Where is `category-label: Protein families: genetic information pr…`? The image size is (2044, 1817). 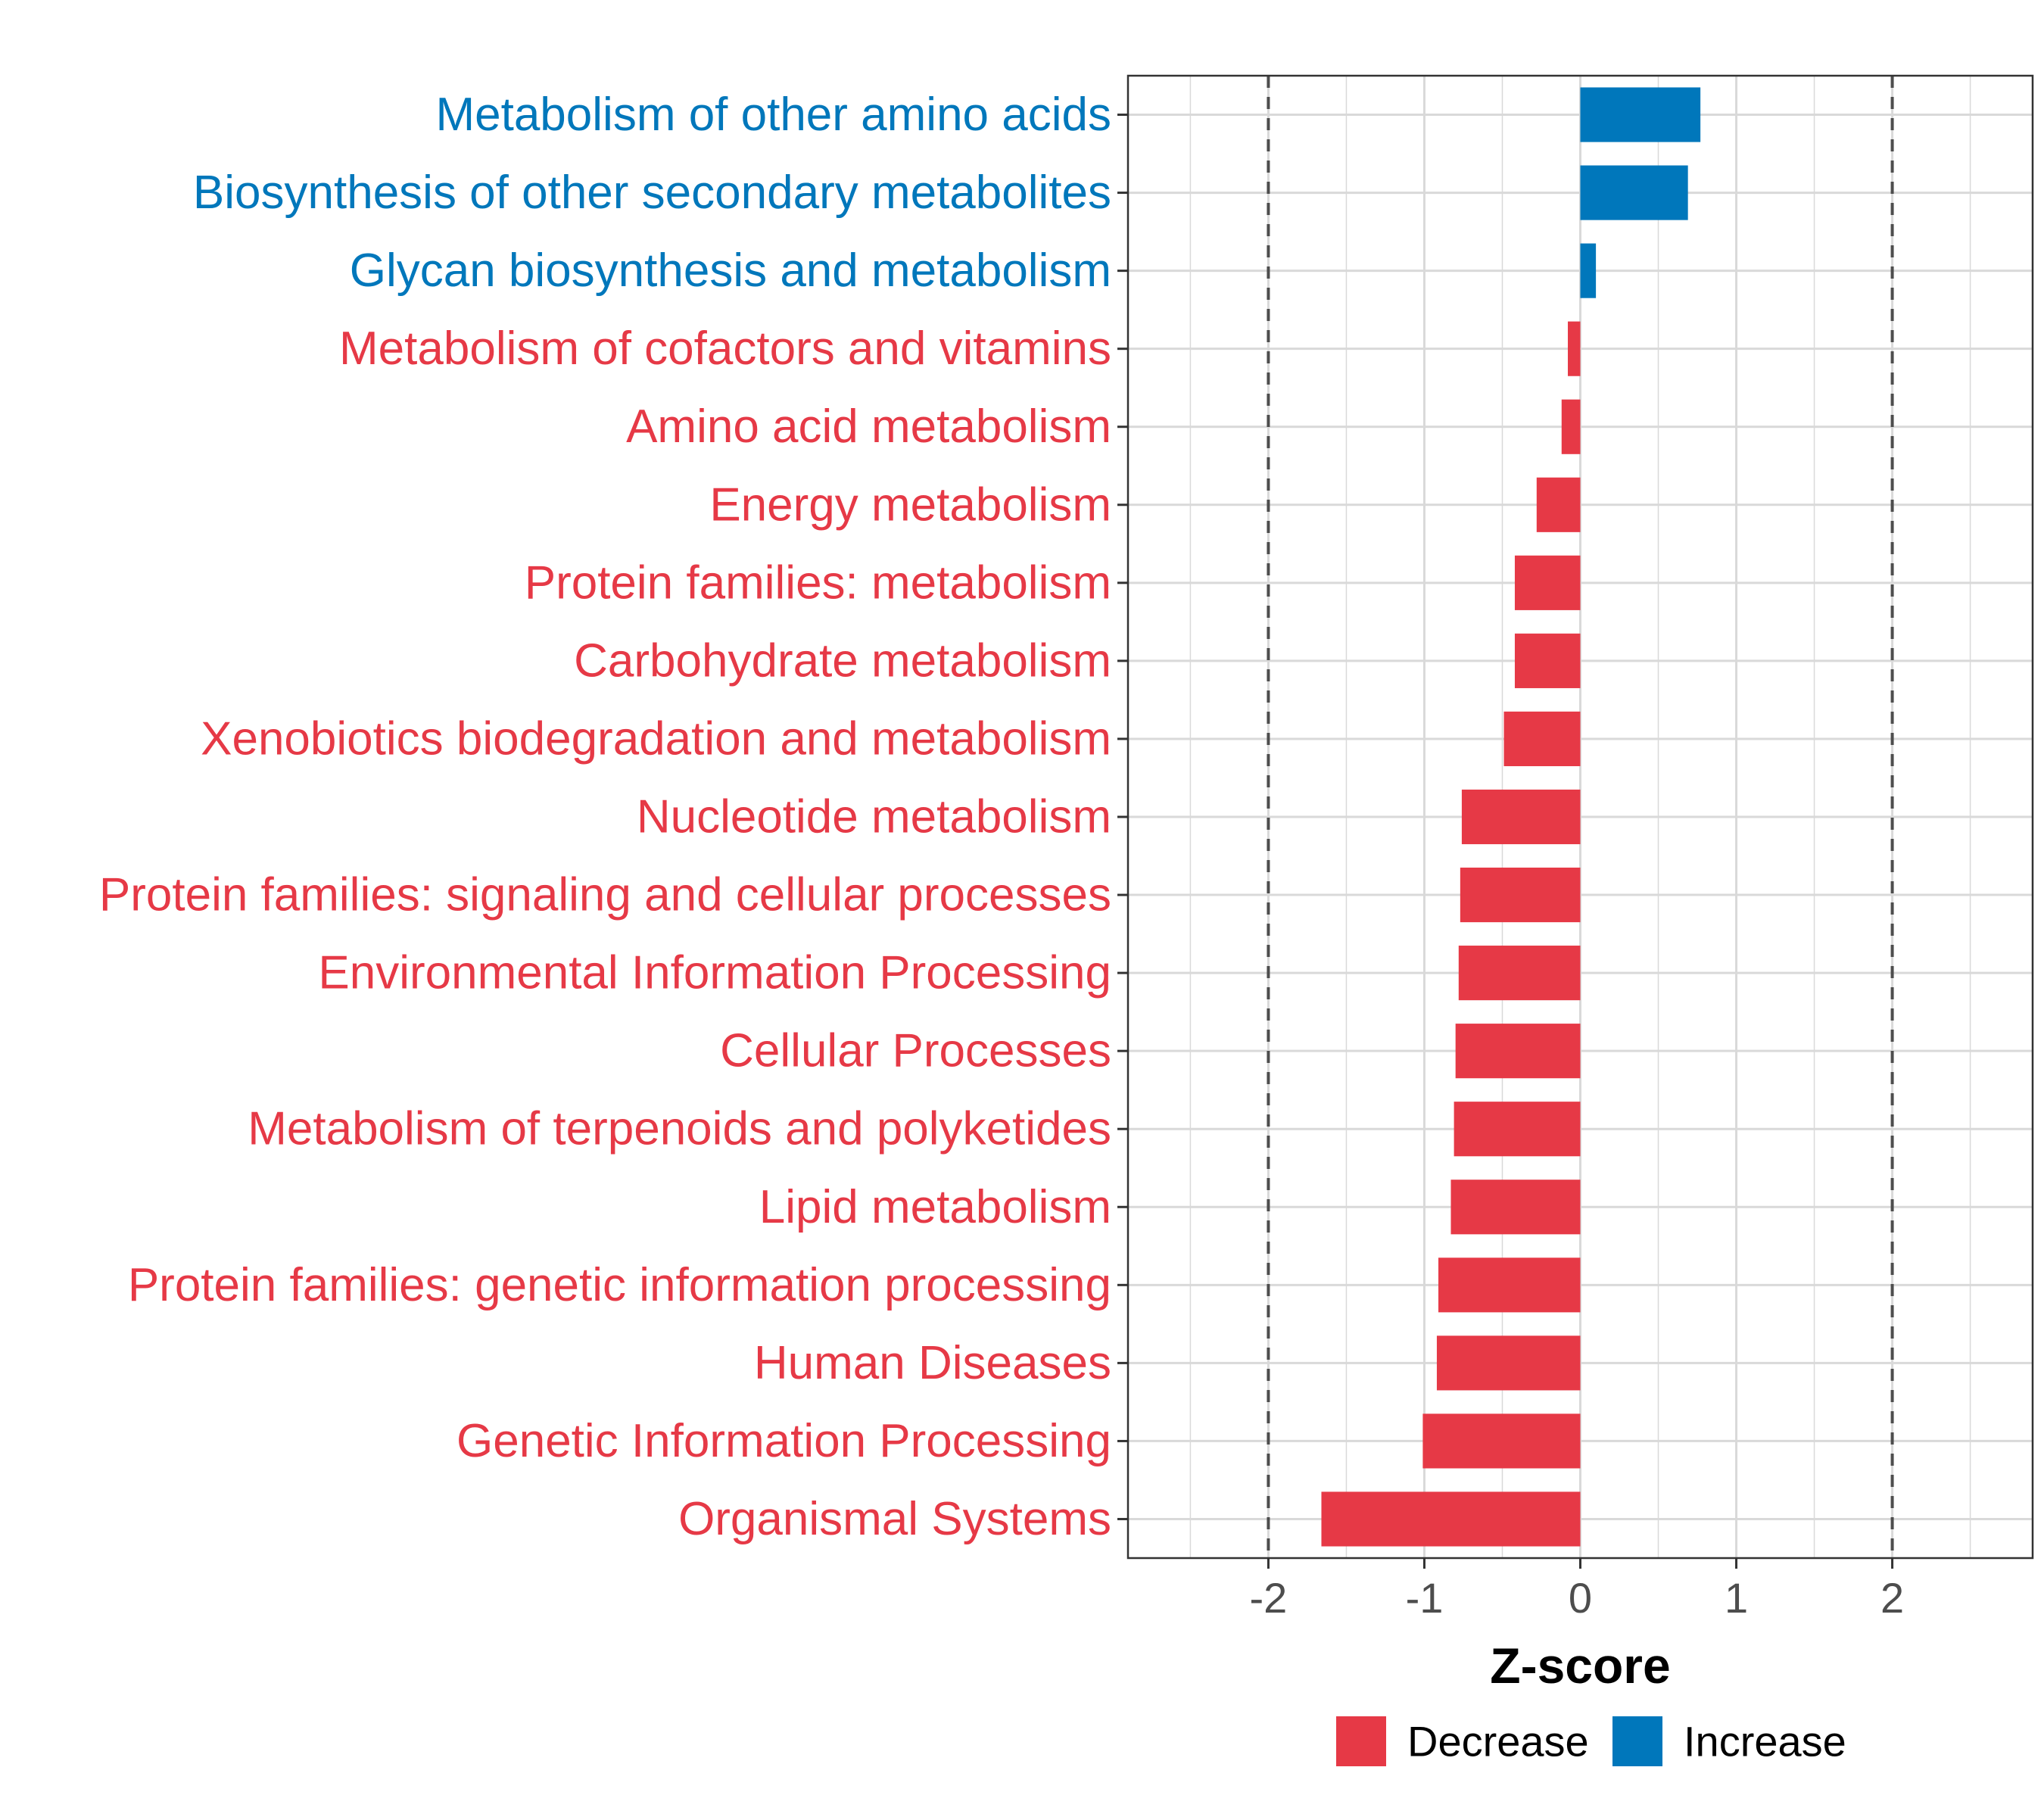 category-label: Protein families: genetic information pr… is located at coordinates (619, 1285).